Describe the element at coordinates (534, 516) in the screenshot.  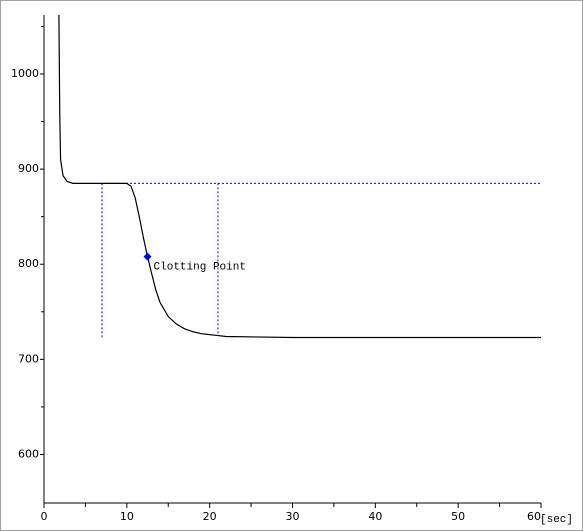
I see `x-tick-label: 60` at that location.